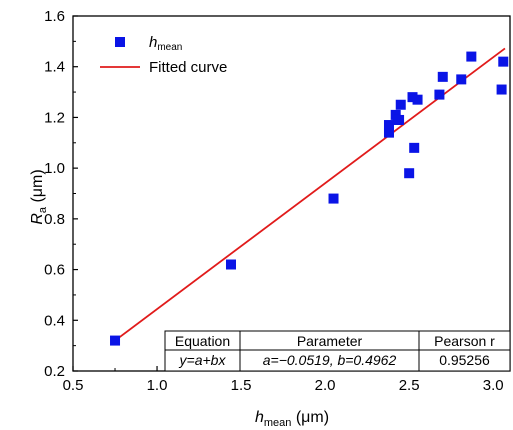 The height and width of the screenshot is (430, 513). Describe the element at coordinates (464, 360) in the screenshot. I see `fit-table-cell: 0.95256` at that location.